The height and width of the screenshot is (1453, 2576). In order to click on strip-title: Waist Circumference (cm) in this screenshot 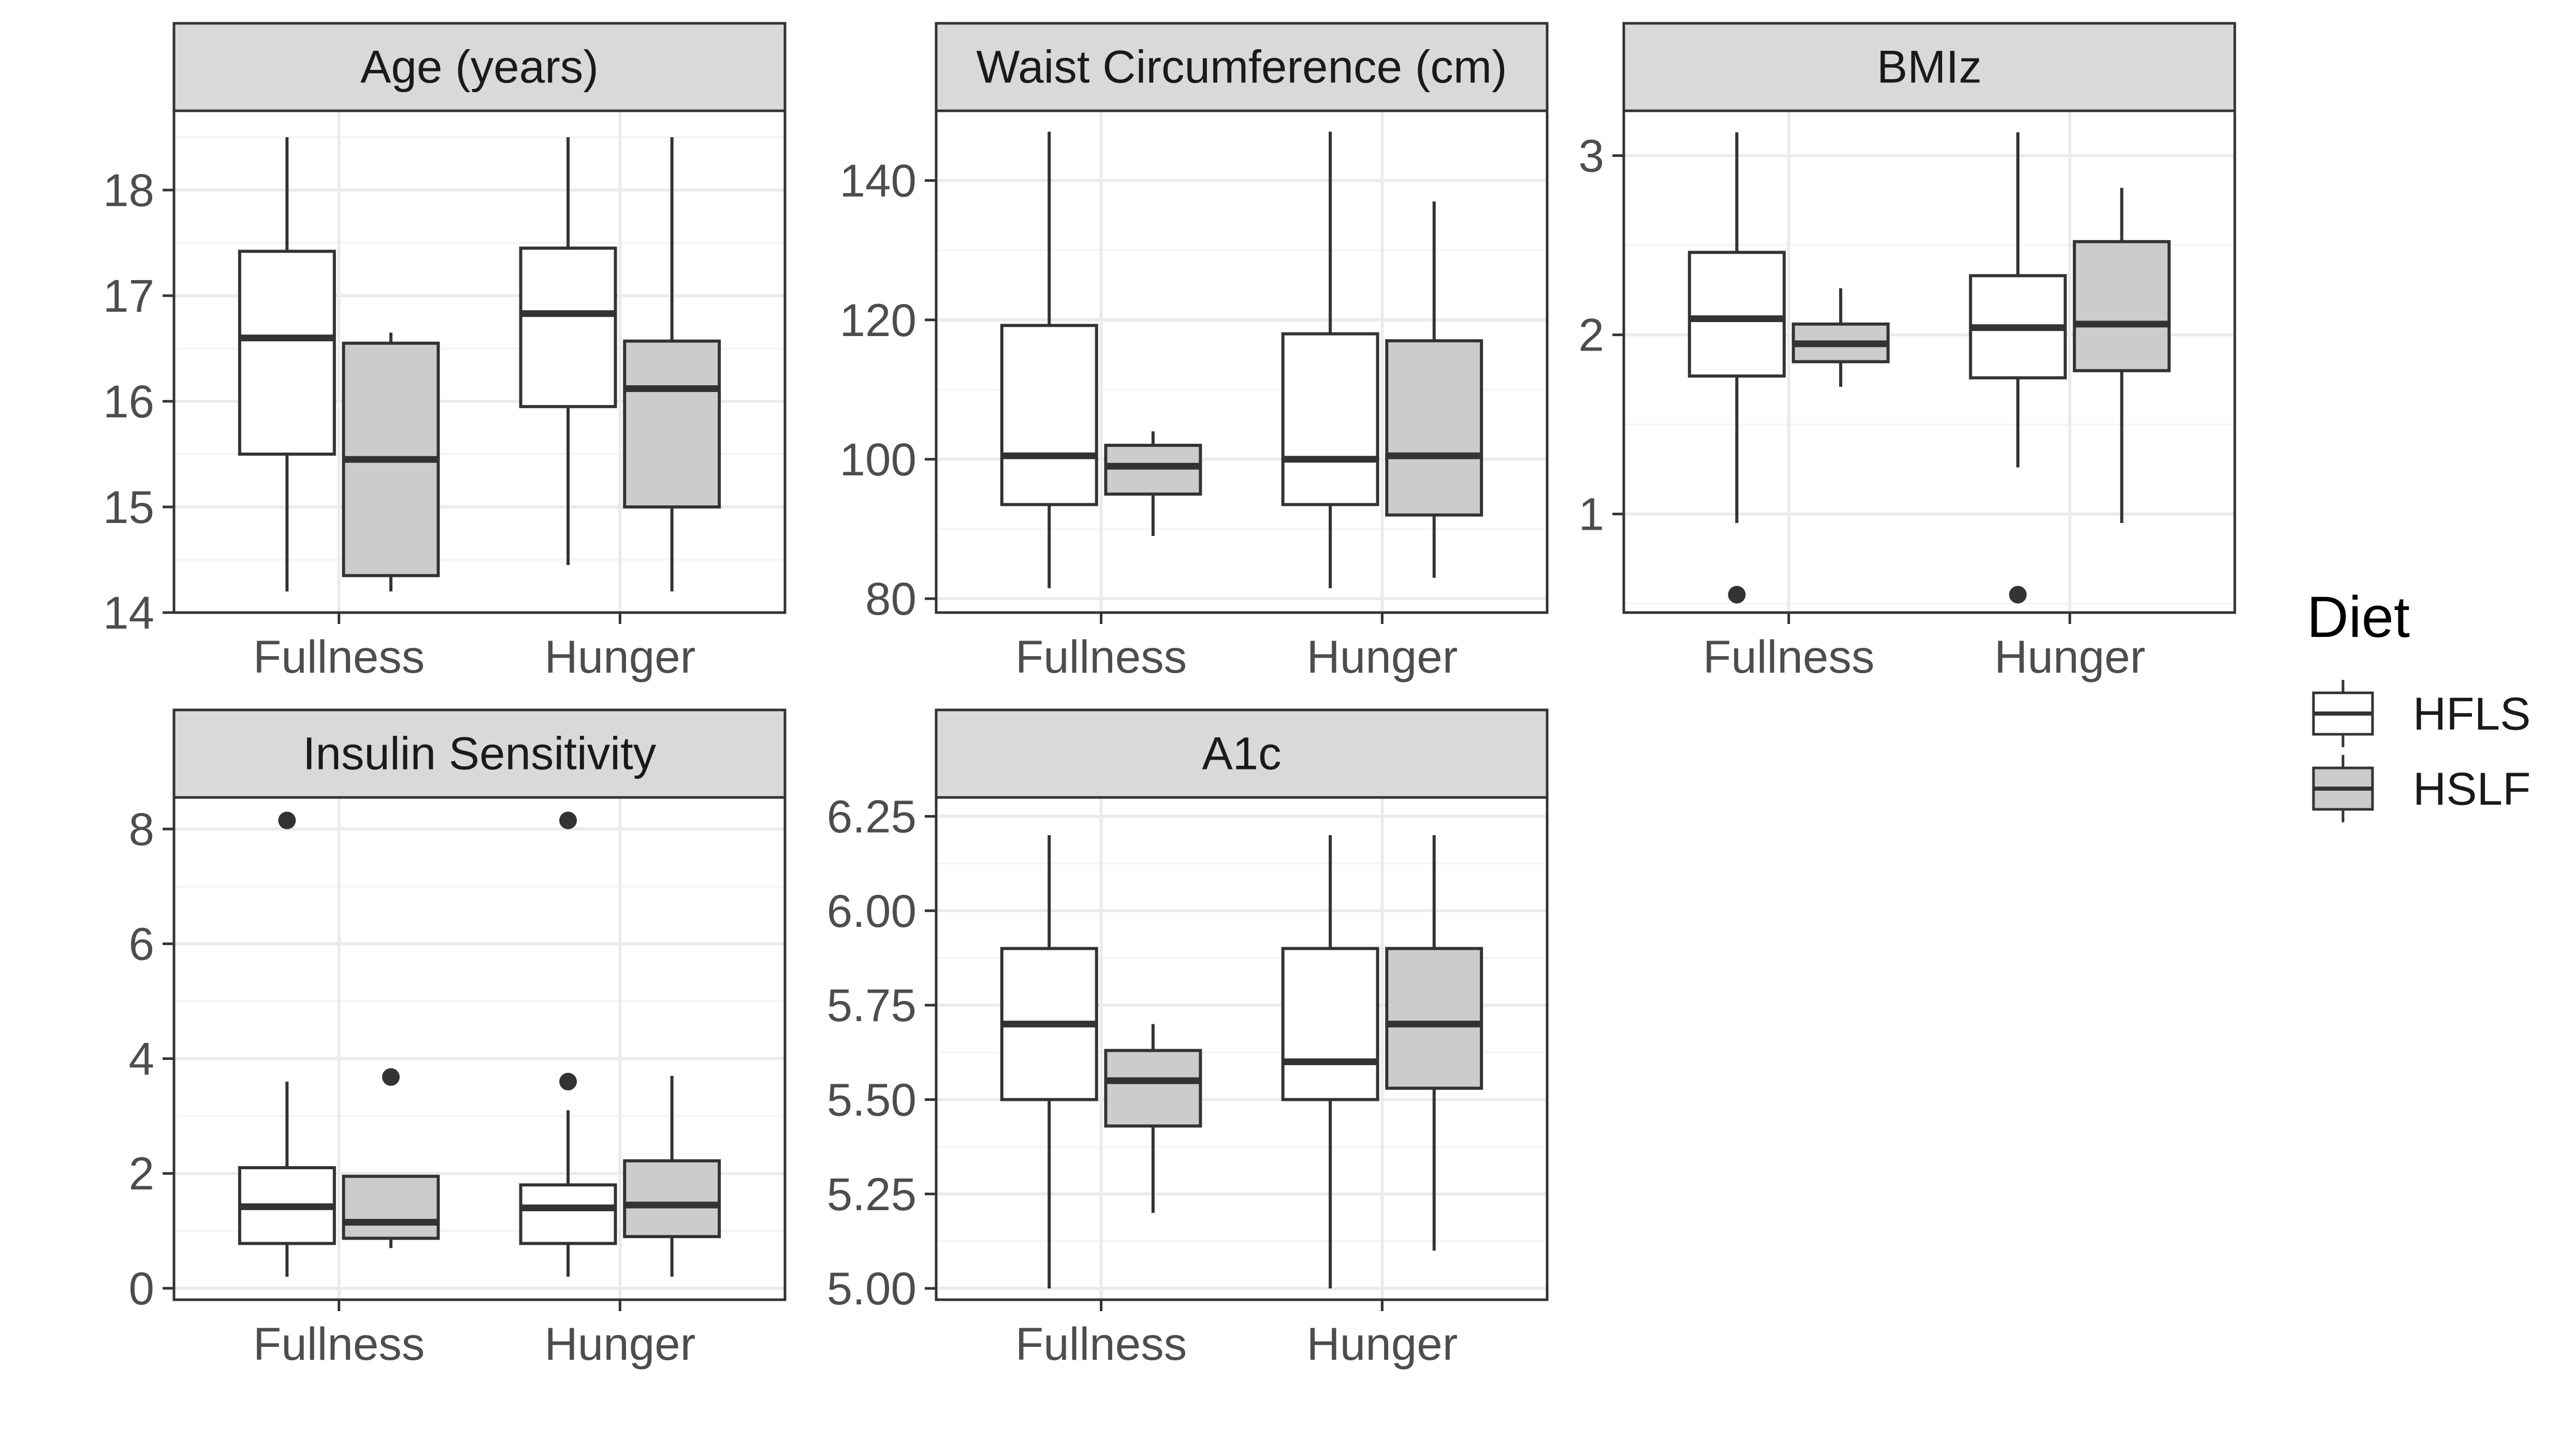, I will do `click(1242, 67)`.